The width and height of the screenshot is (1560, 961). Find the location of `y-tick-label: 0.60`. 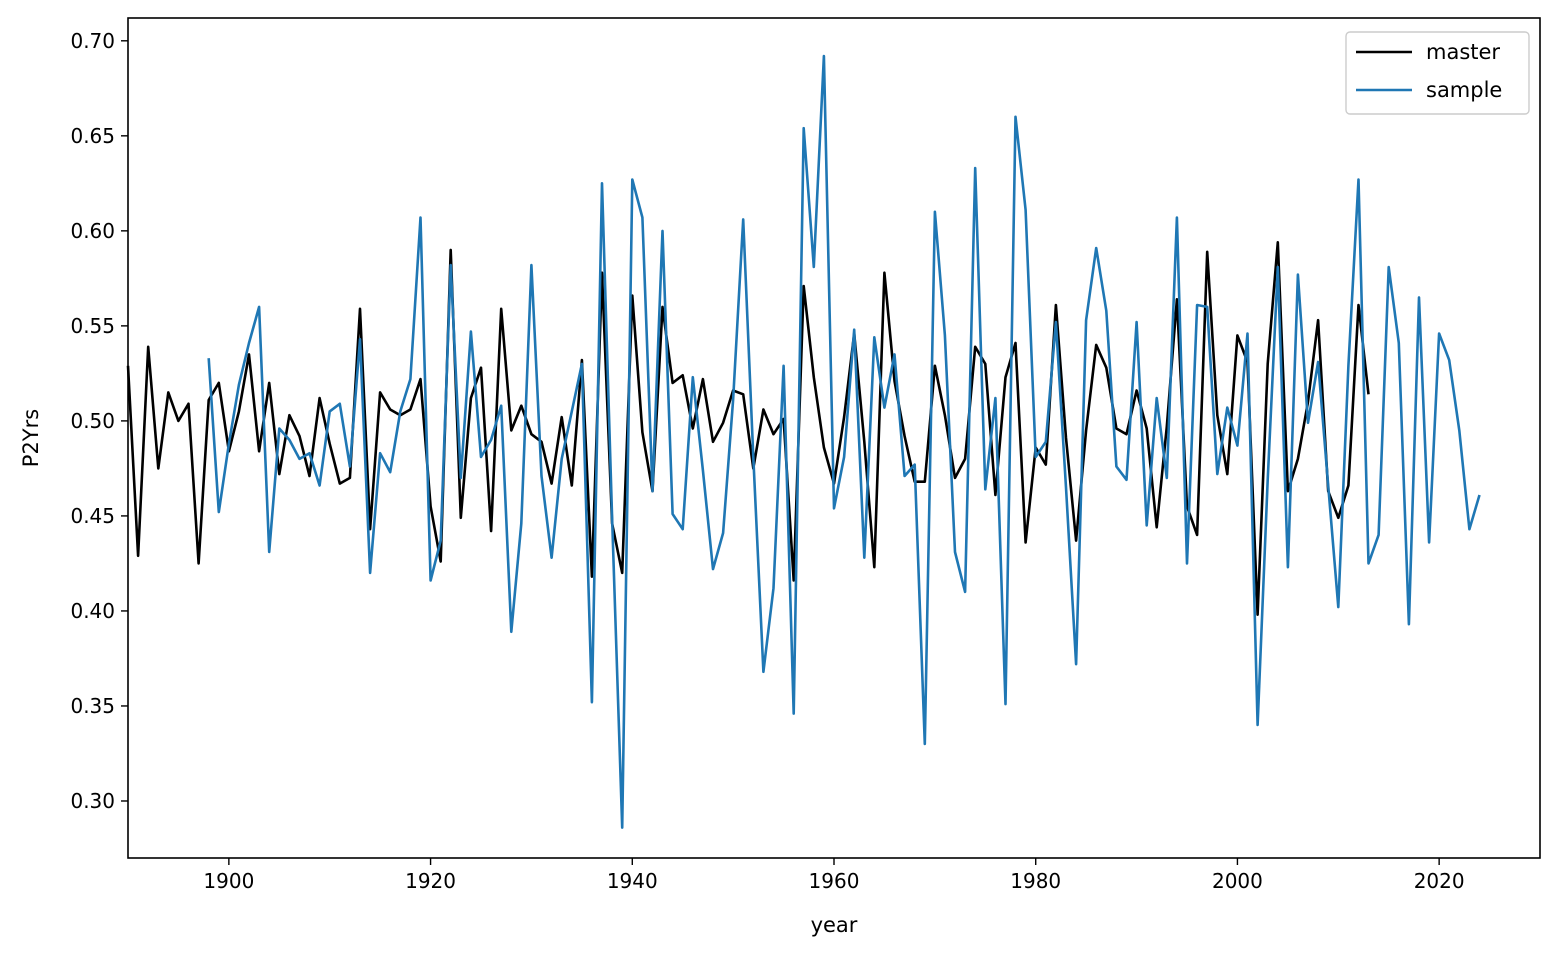

y-tick-label: 0.60 is located at coordinates (92, 231).